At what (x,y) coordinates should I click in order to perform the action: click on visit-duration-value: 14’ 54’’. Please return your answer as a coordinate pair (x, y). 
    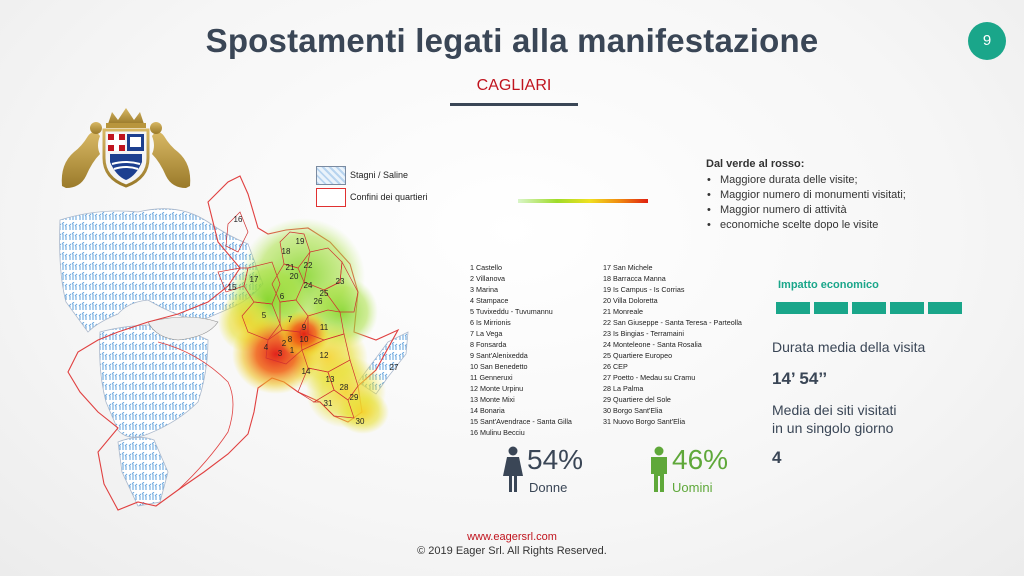
    Looking at the image, I should click on (800, 378).